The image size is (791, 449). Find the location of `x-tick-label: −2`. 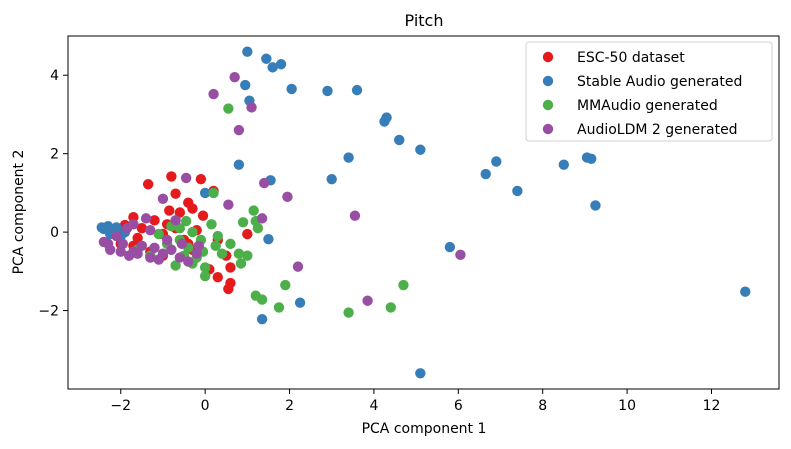

x-tick-label: −2 is located at coordinates (120, 406).